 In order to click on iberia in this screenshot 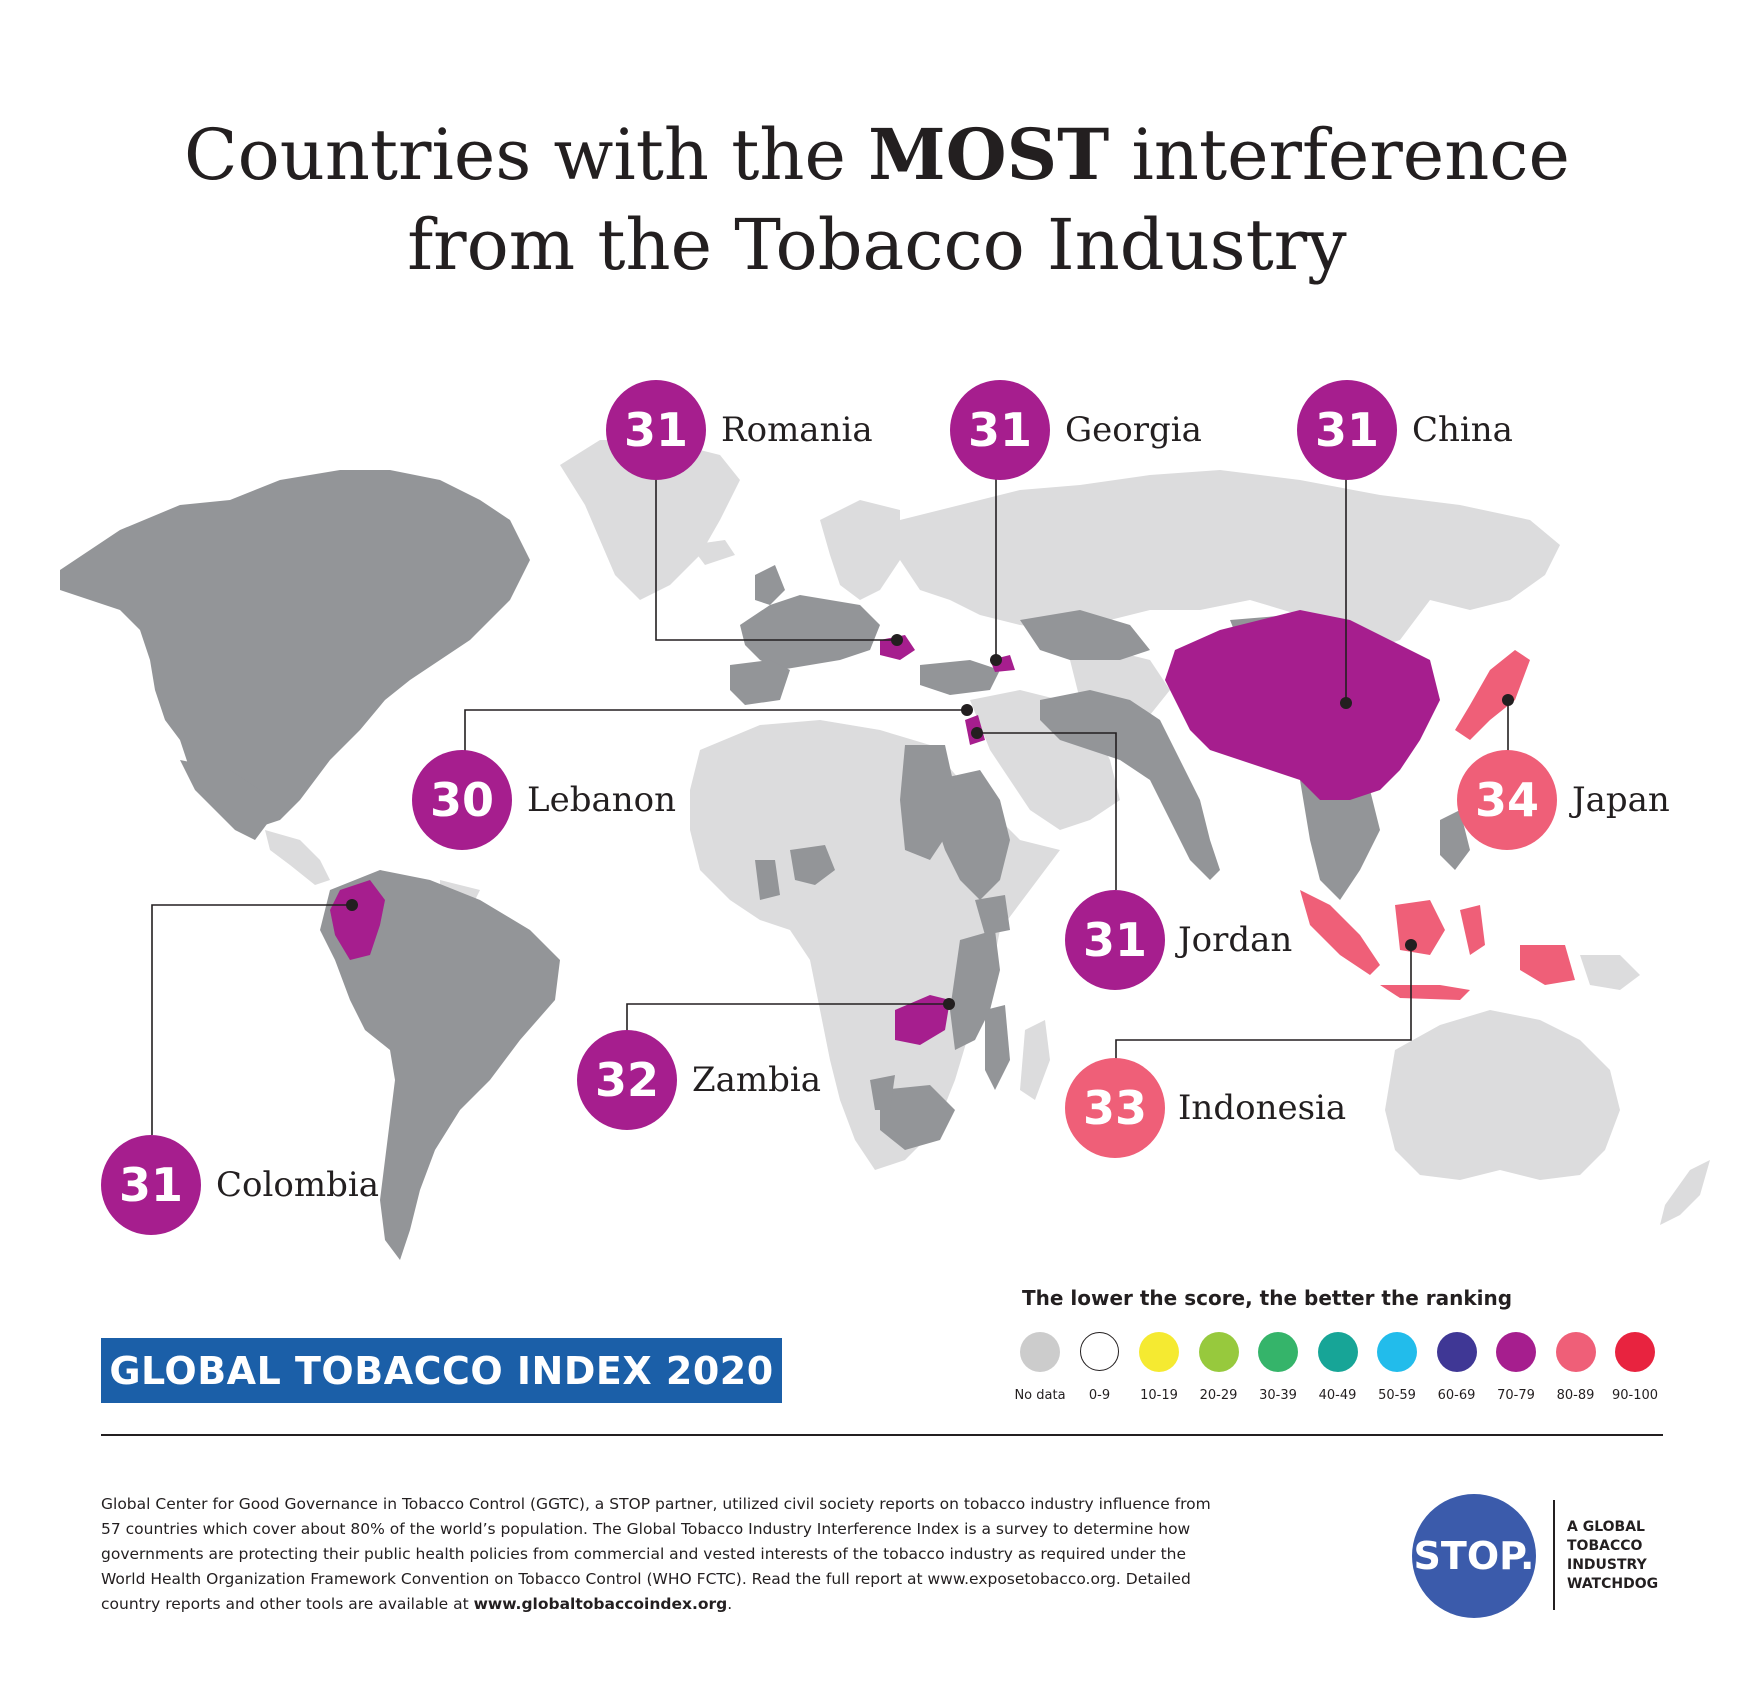, I will do `click(760, 682)`.